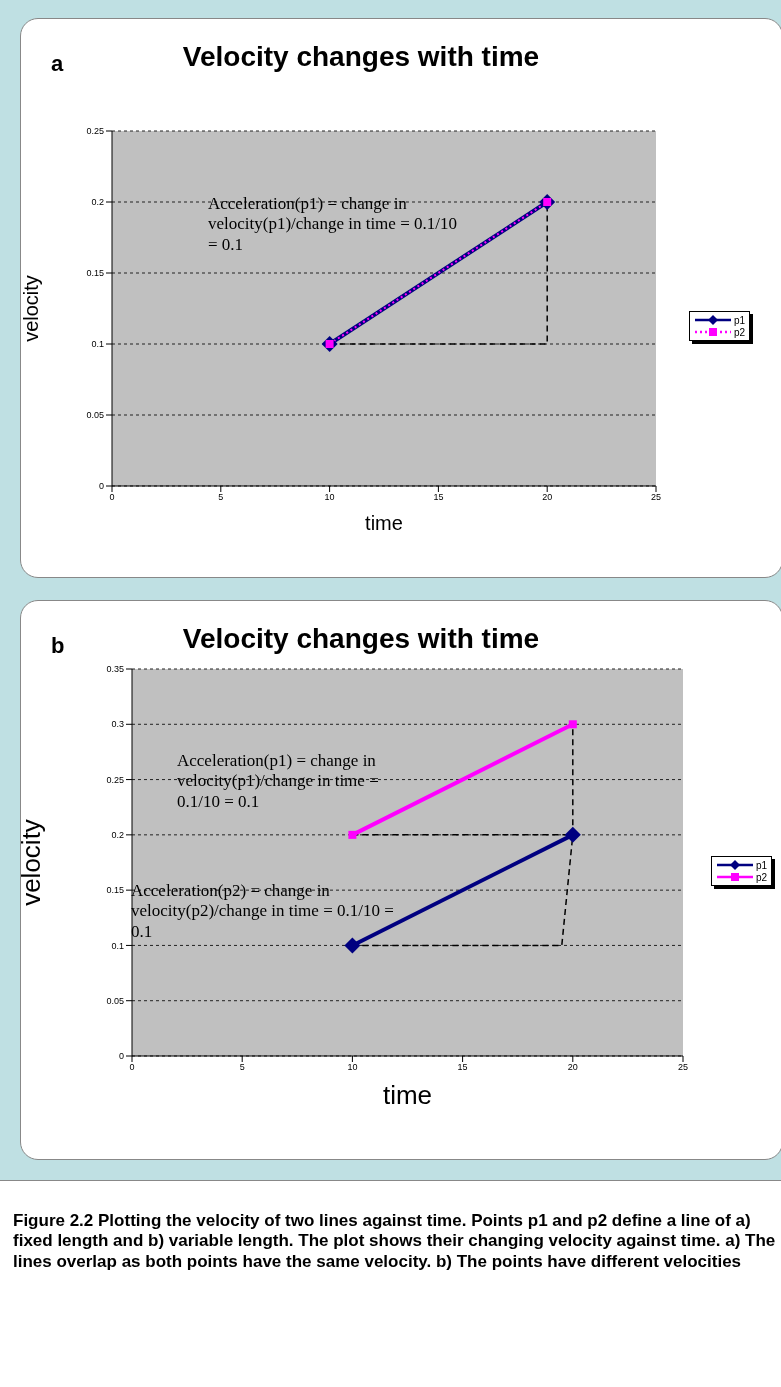 The image size is (781, 1387). What do you see at coordinates (117, 724) in the screenshot?
I see `y-tick-label: 0.3` at bounding box center [117, 724].